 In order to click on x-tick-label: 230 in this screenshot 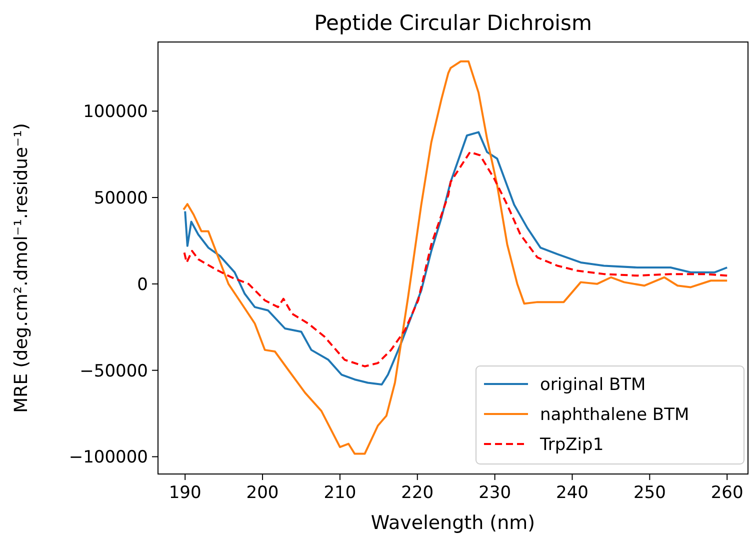, I will do `click(495, 493)`.